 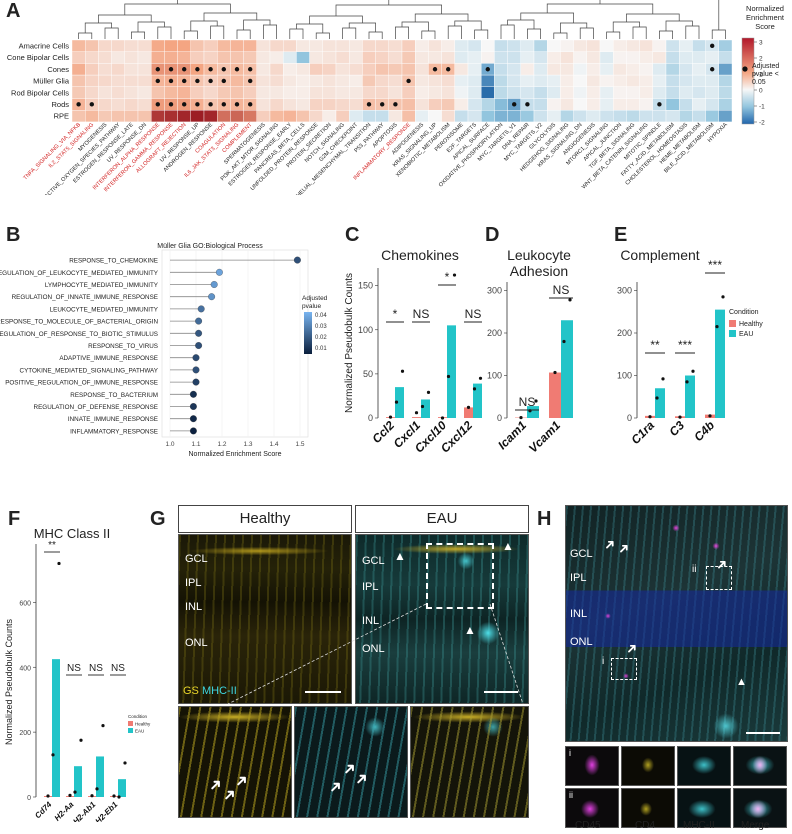 What do you see at coordinates (512, 435) in the screenshot?
I see `category-label: Icam1` at bounding box center [512, 435].